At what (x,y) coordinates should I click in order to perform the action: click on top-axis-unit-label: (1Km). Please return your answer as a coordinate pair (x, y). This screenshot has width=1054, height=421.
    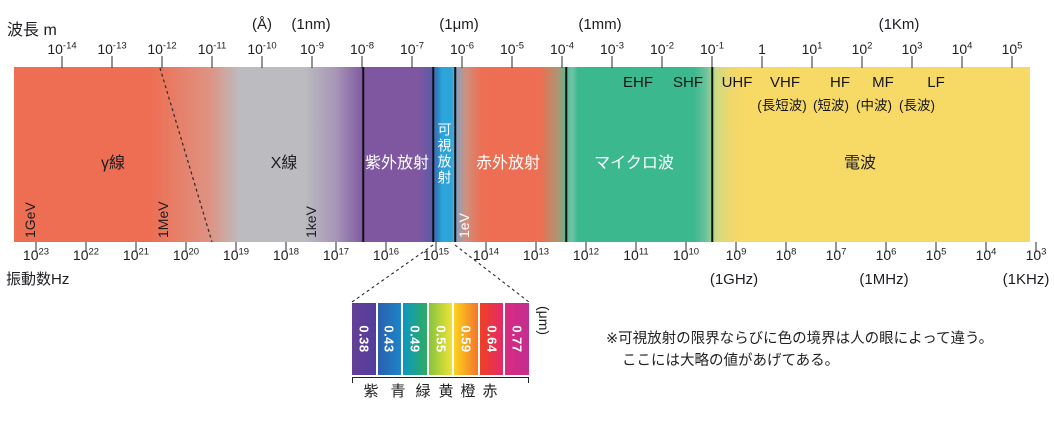
    Looking at the image, I should click on (899, 24).